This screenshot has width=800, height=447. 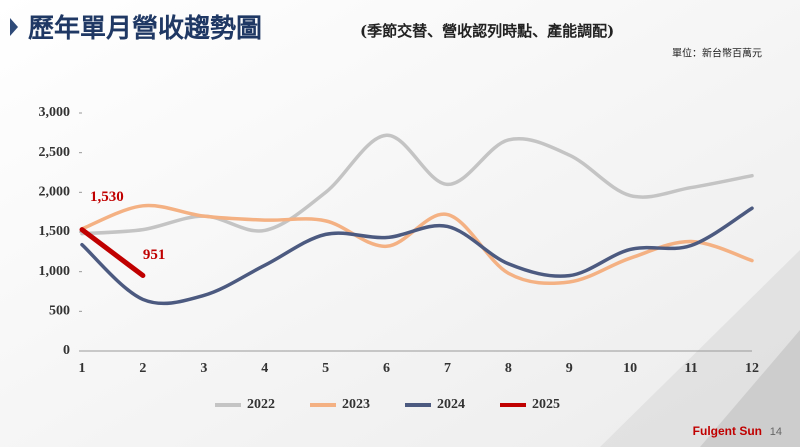 What do you see at coordinates (55, 152) in the screenshot?
I see `y-tick-label: 2,500` at bounding box center [55, 152].